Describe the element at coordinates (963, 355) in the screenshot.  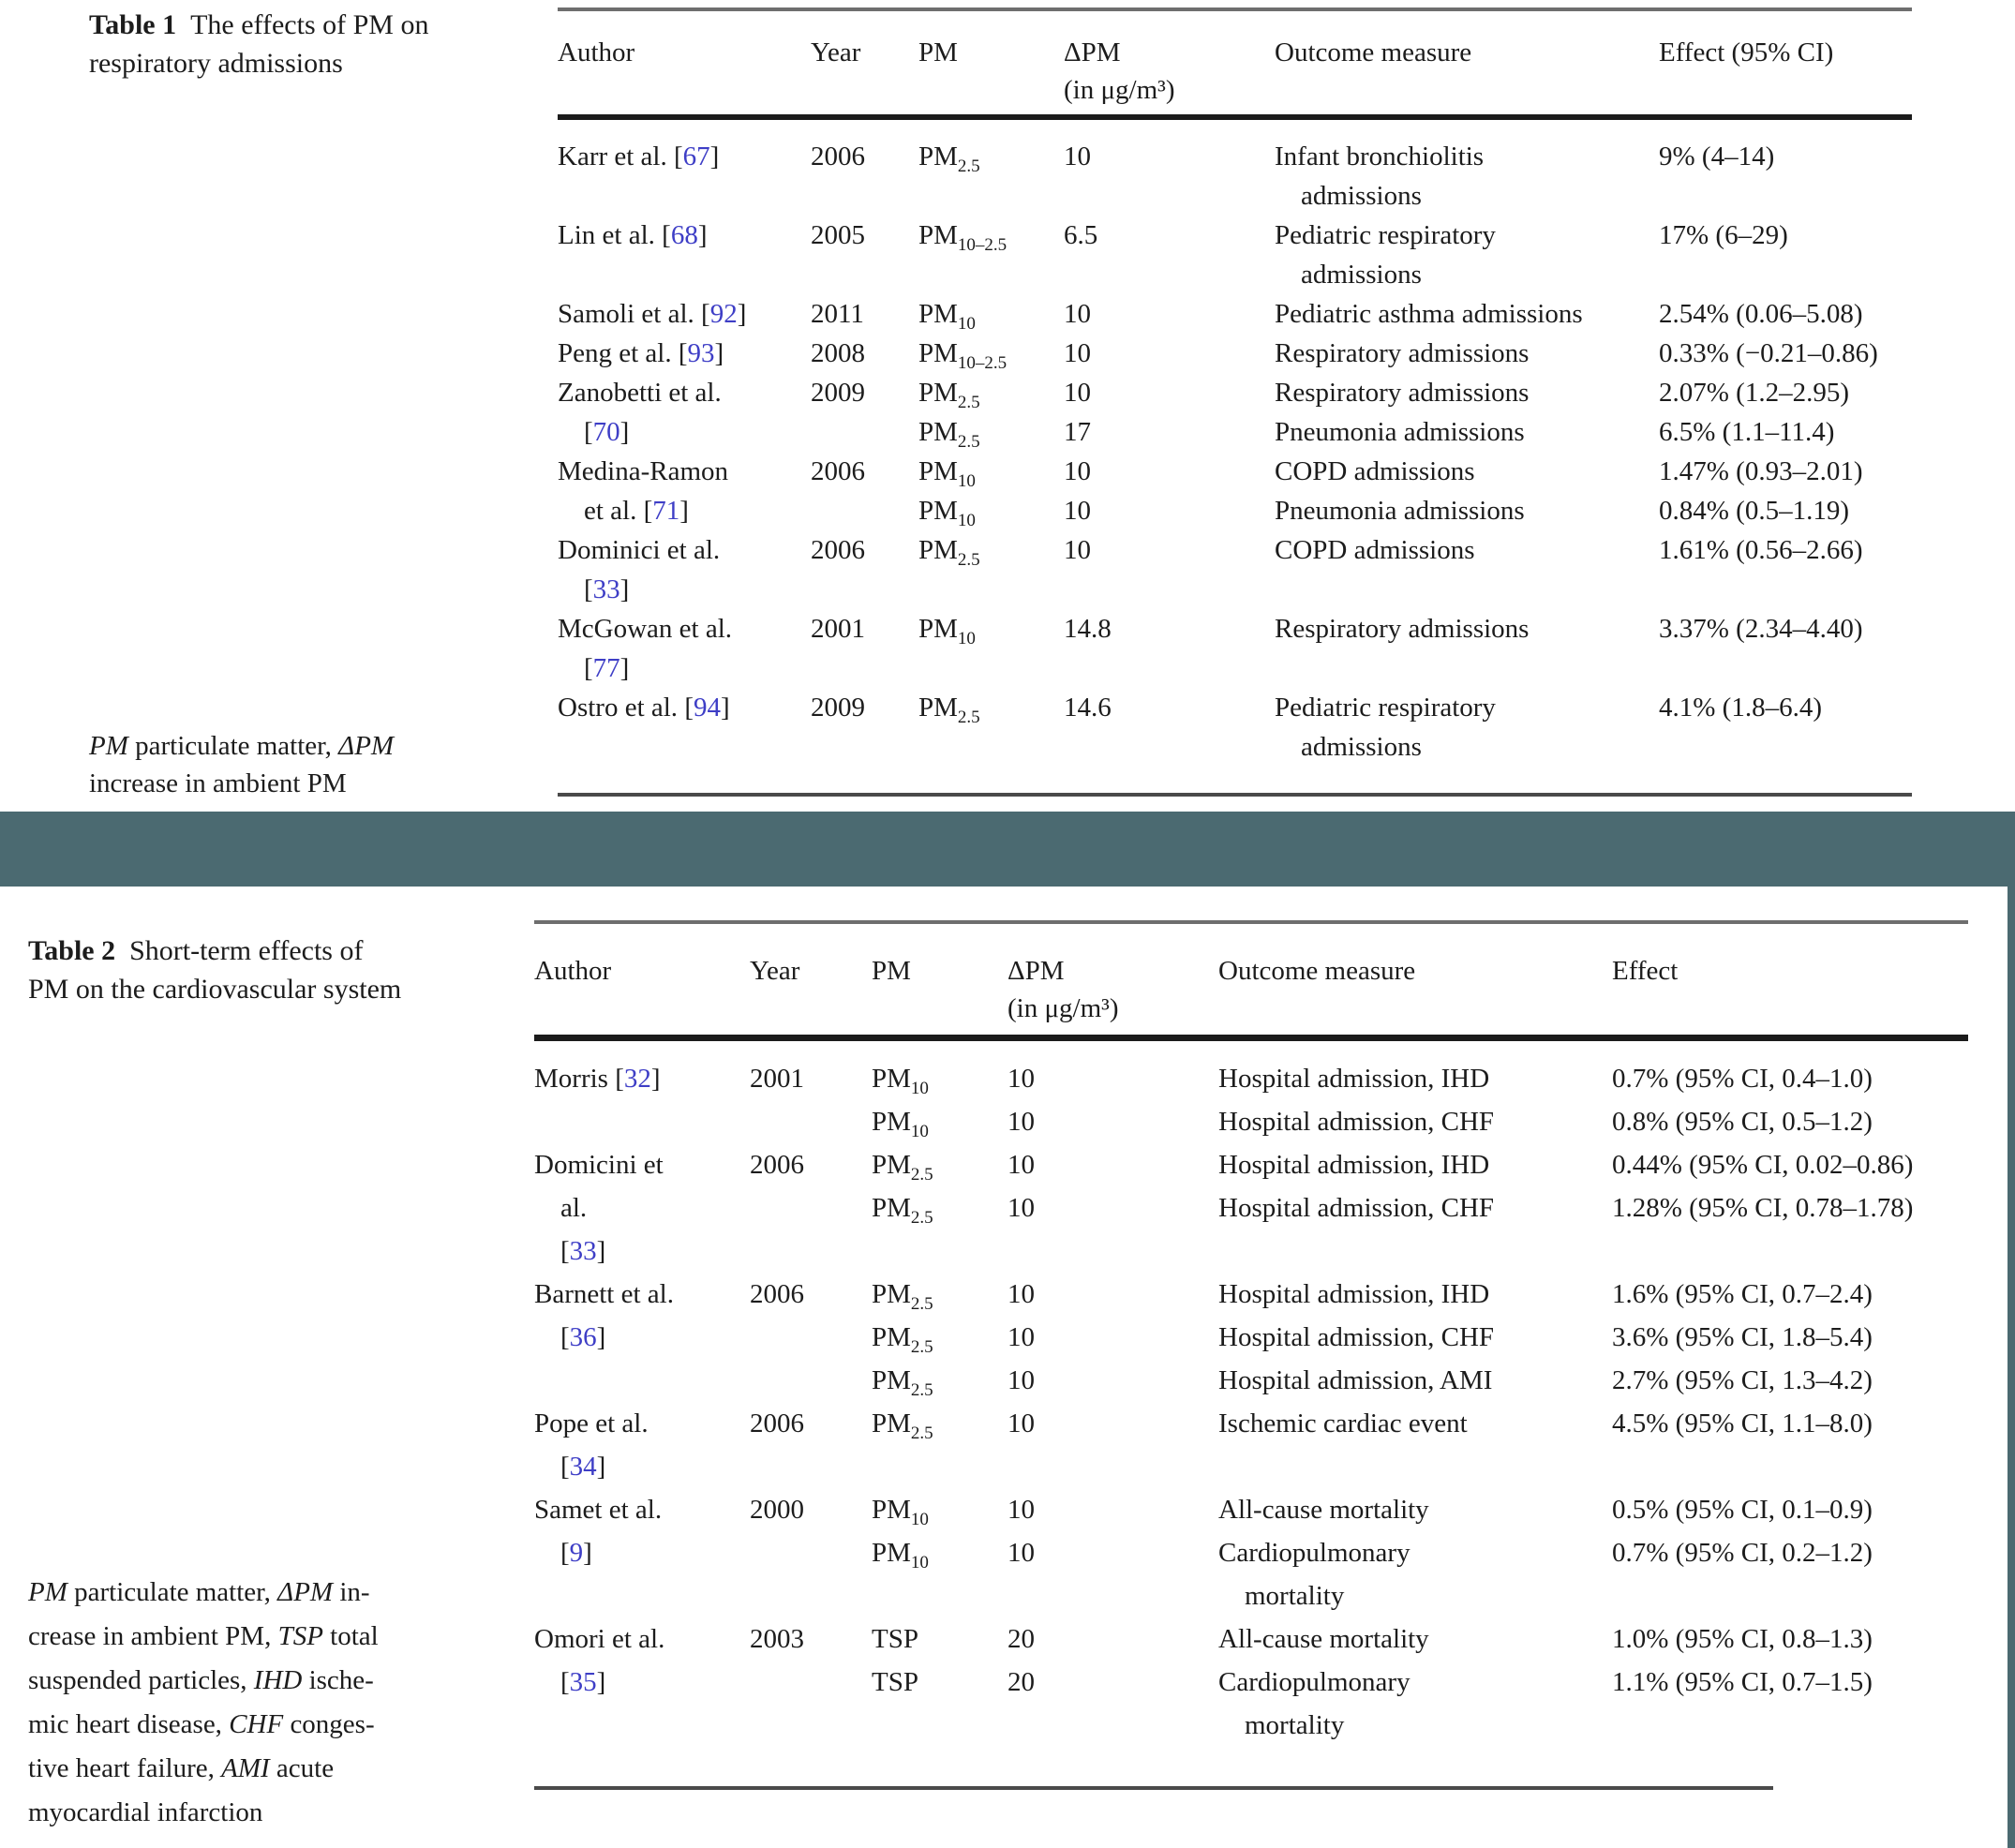
I see `cell-pm: PM10–2.5` at that location.